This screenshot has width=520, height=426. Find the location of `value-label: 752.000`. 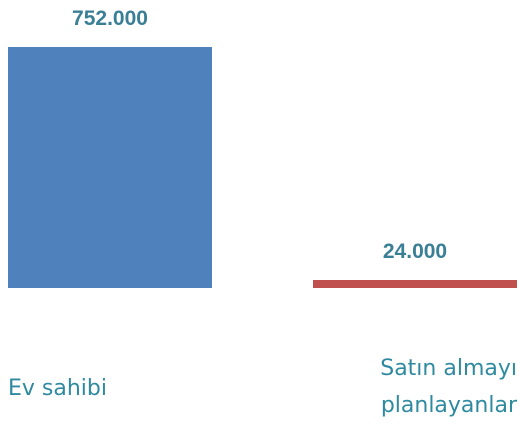

value-label: 752.000 is located at coordinates (110, 18).